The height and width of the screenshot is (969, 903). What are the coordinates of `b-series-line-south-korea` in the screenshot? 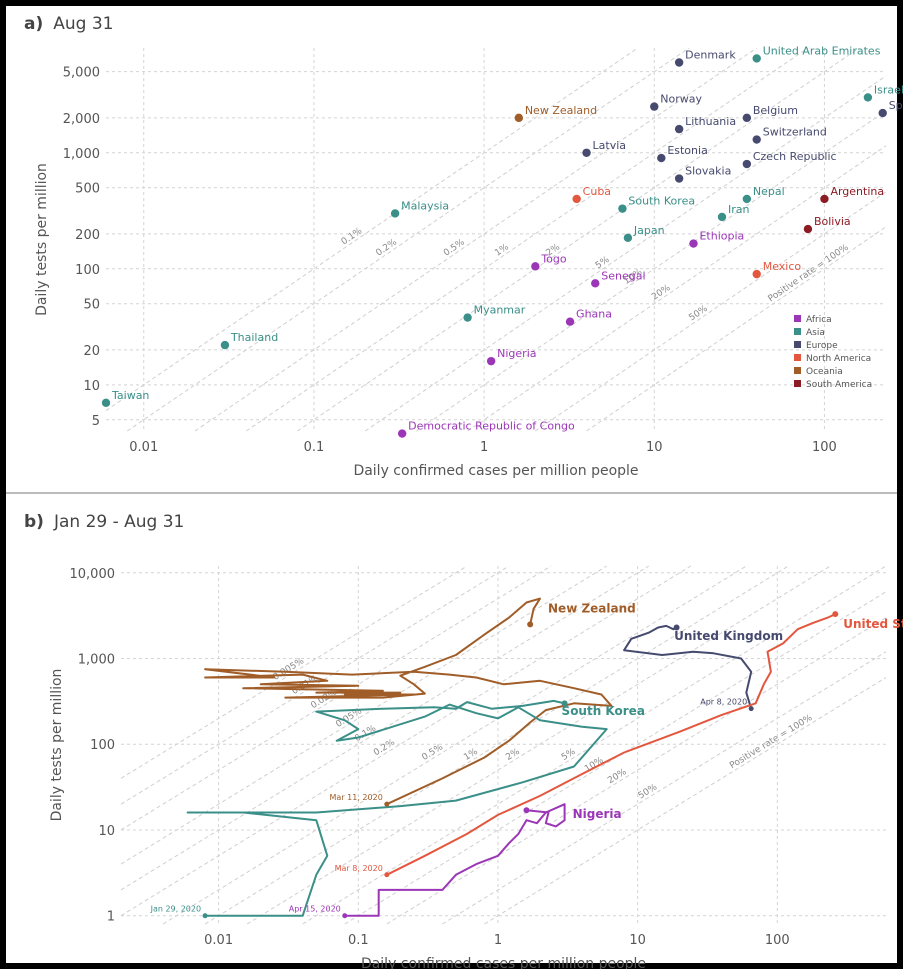 It's located at (397, 808).